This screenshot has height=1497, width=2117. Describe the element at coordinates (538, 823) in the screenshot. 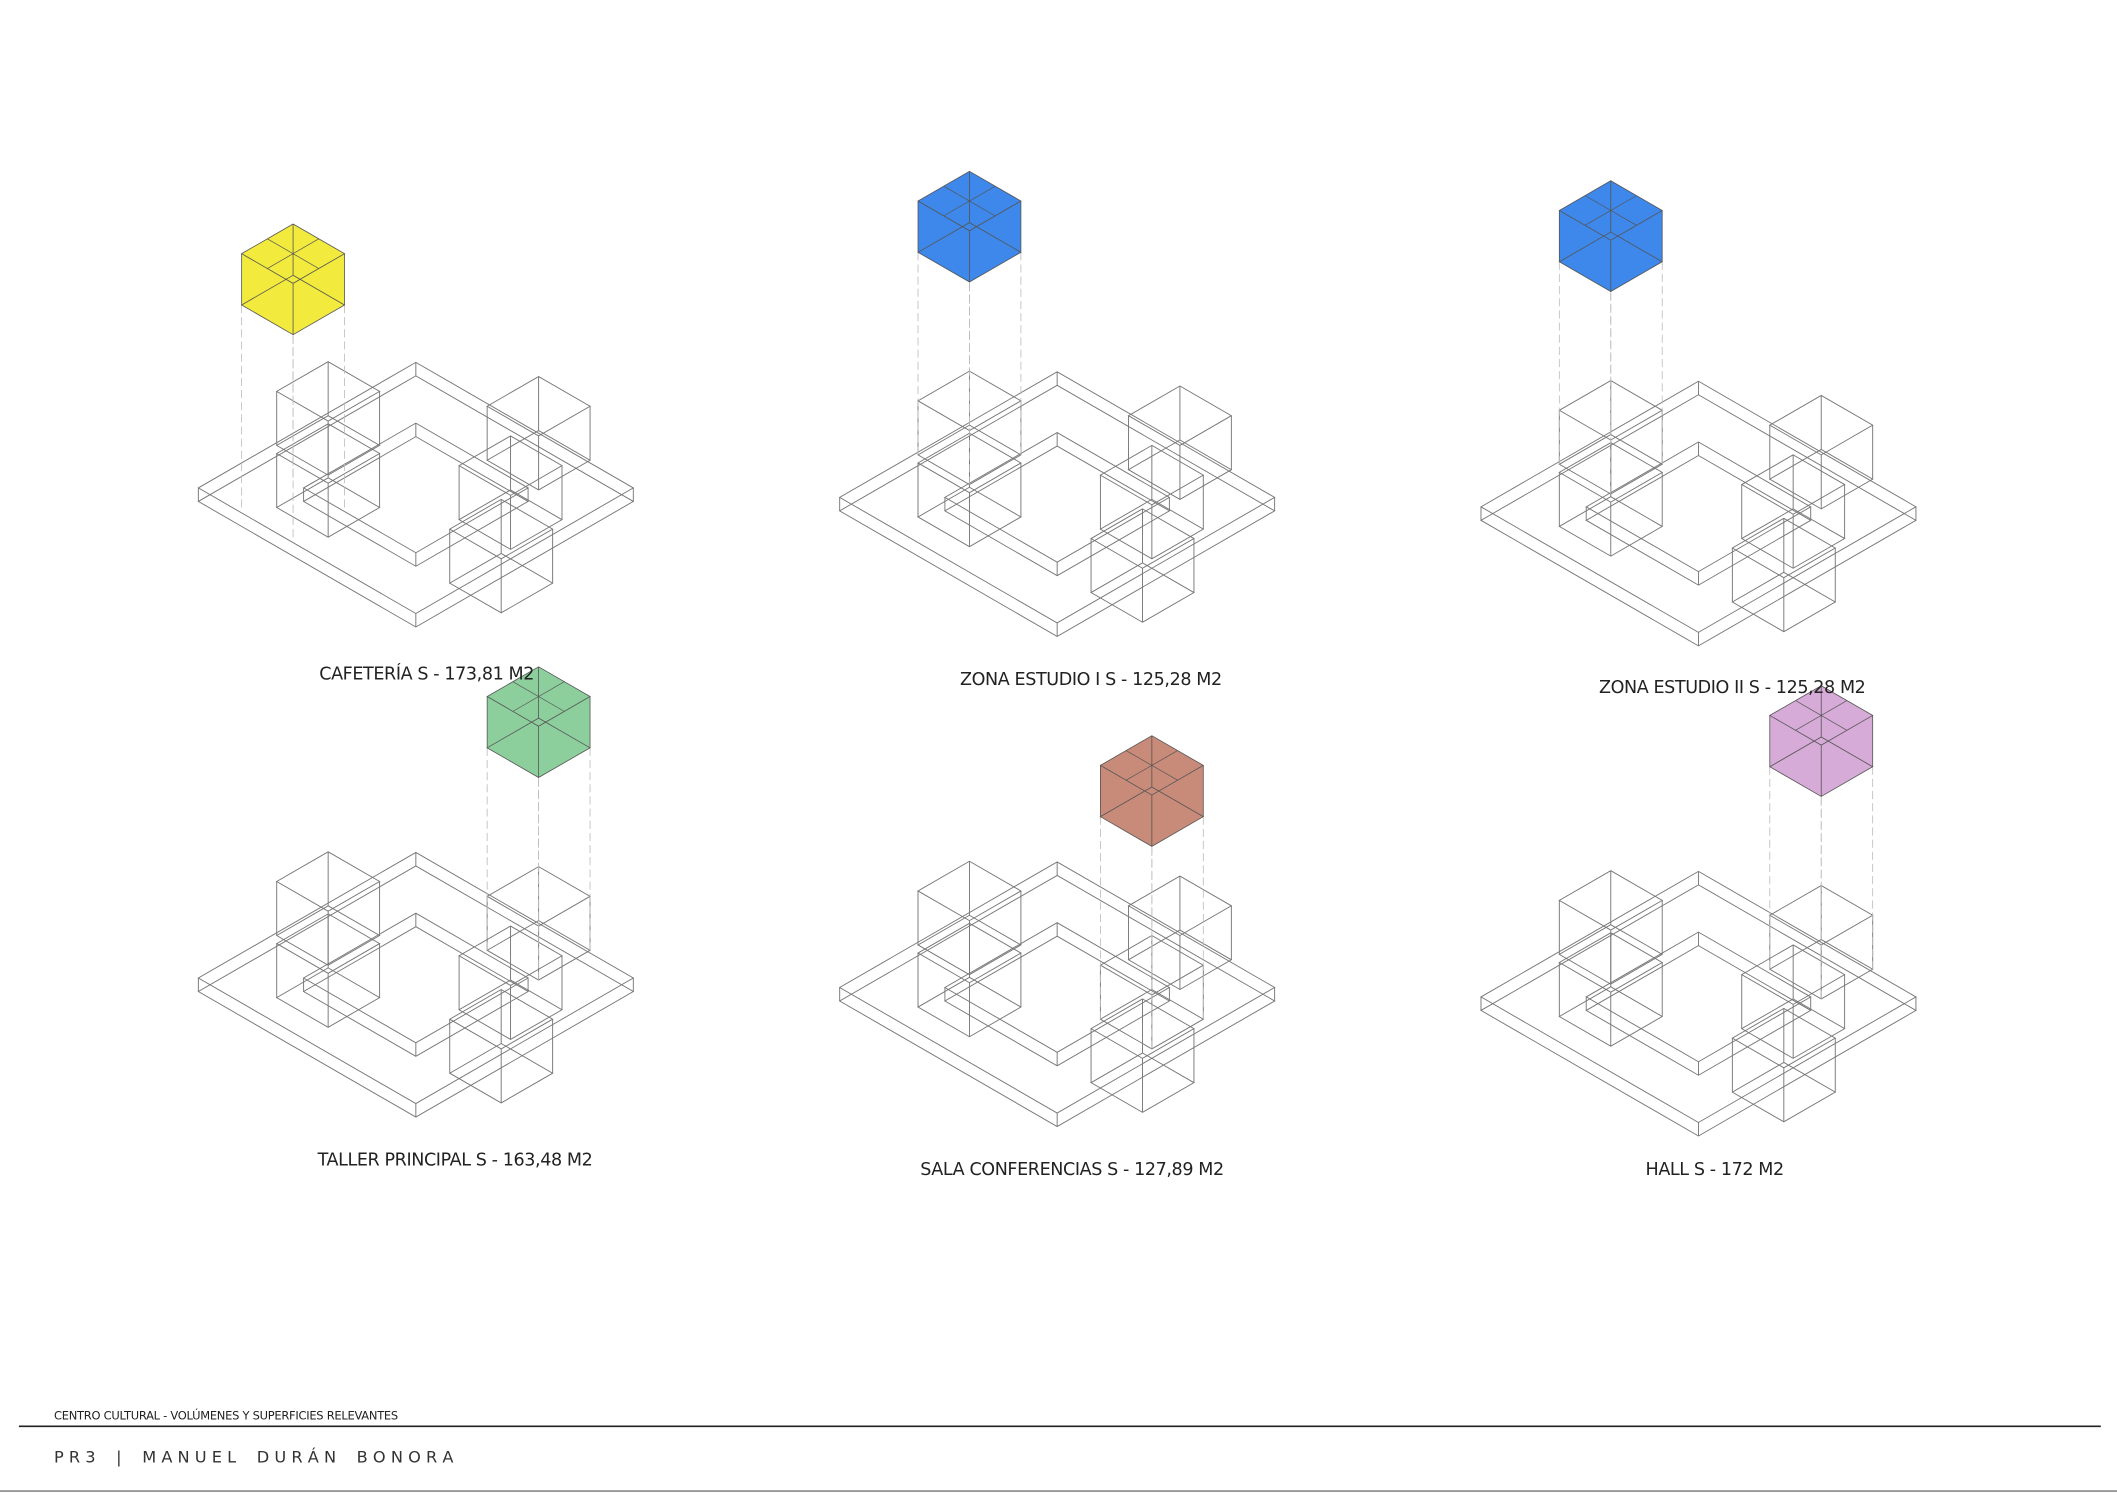

I see `highlighted-volume-taller-principal` at that location.